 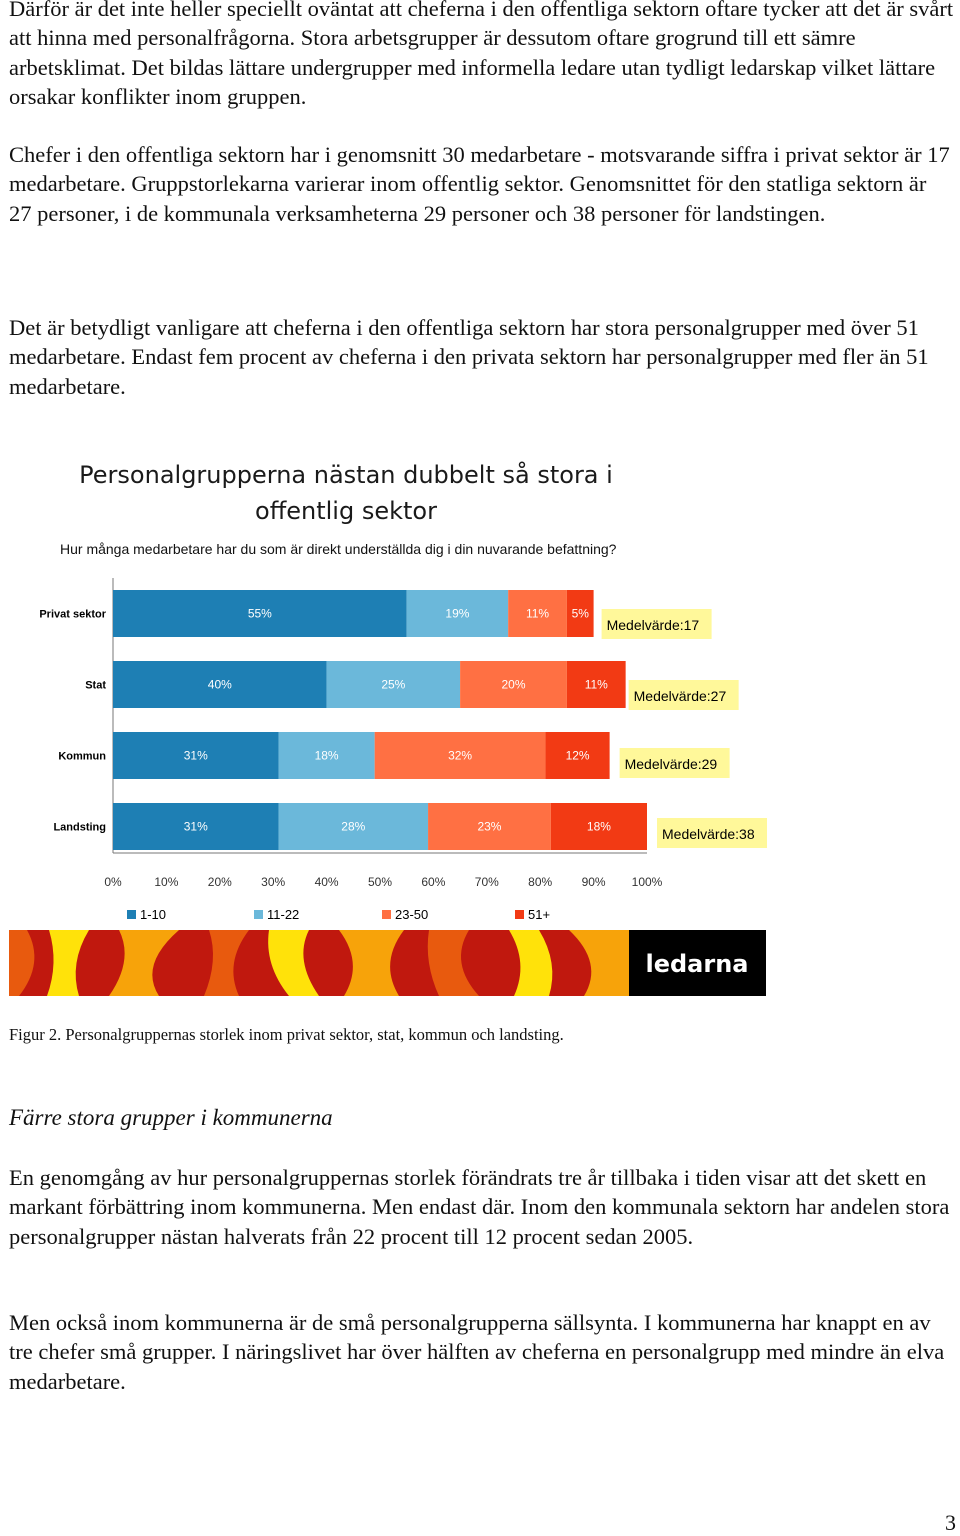 I want to click on mean-label: Medelvärde:17, so click(x=653, y=625).